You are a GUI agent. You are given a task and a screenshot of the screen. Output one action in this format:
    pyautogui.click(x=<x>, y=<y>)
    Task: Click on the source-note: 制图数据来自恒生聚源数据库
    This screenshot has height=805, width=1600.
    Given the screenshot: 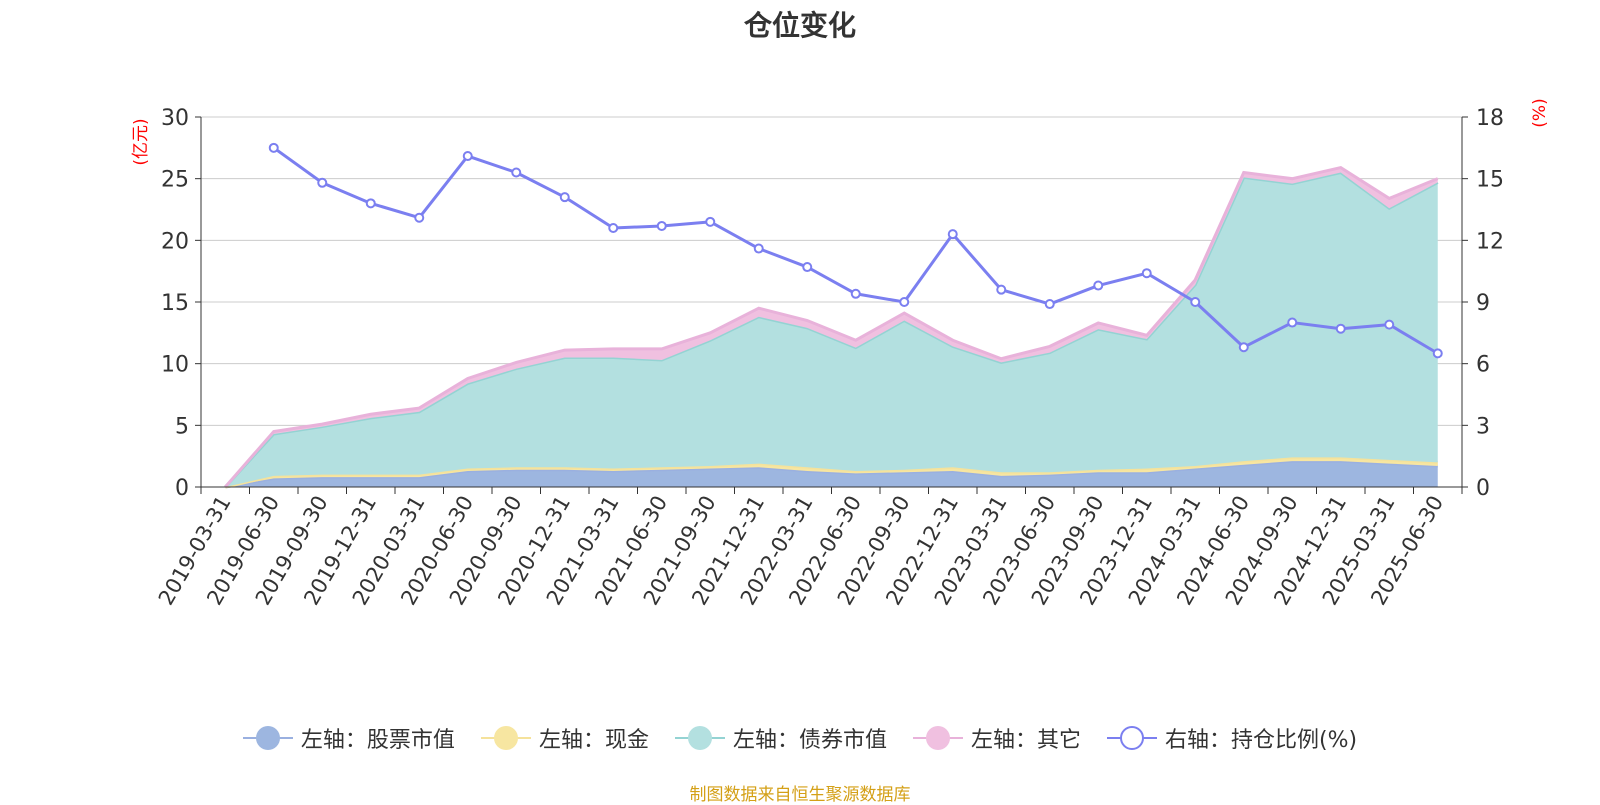 What is the action you would take?
    pyautogui.click(x=800, y=795)
    